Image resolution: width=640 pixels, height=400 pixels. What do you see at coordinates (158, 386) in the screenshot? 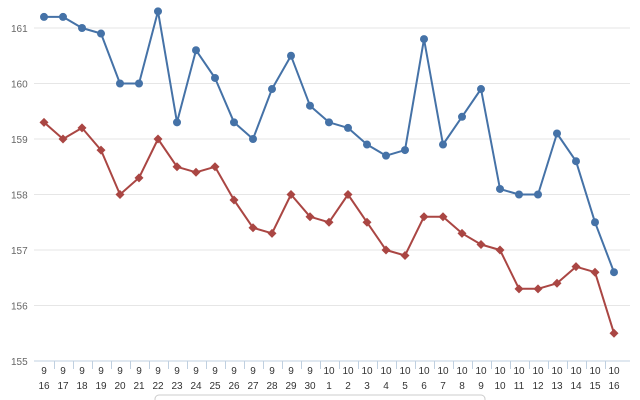
I see `x-tick-label-day: 22` at bounding box center [158, 386].